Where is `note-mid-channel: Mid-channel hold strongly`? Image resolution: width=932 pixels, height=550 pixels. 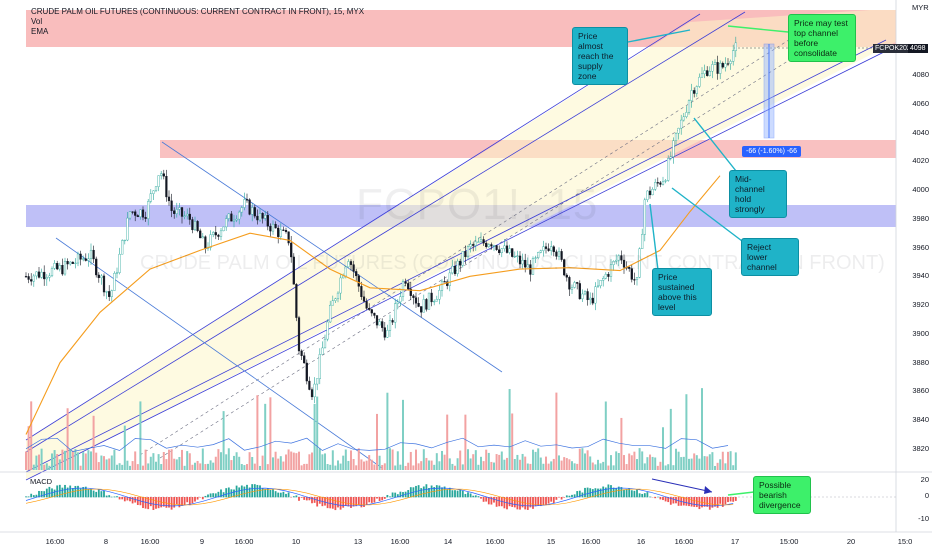 note-mid-channel: Mid-channel hold strongly is located at coordinates (758, 194).